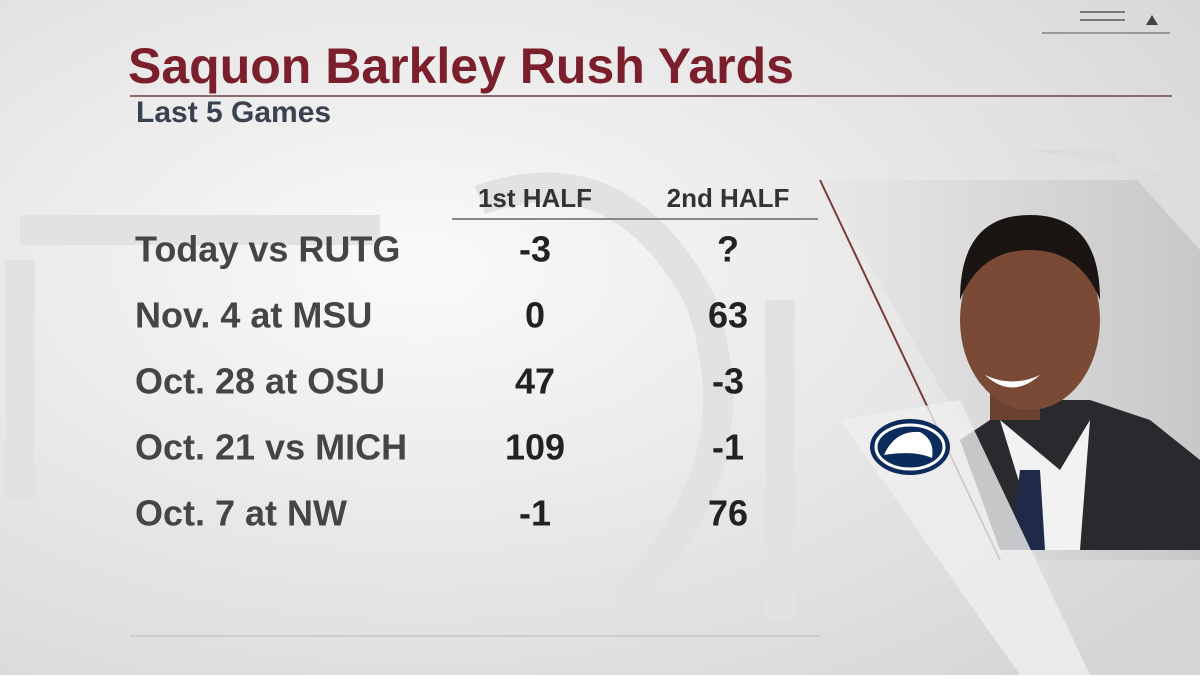 The image size is (1200, 680). I want to click on second-half-yards: -3, so click(728, 381).